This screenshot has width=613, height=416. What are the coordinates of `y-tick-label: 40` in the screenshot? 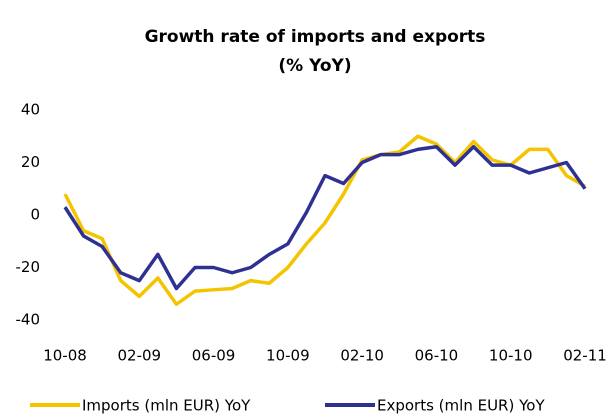 It's located at (30, 110).